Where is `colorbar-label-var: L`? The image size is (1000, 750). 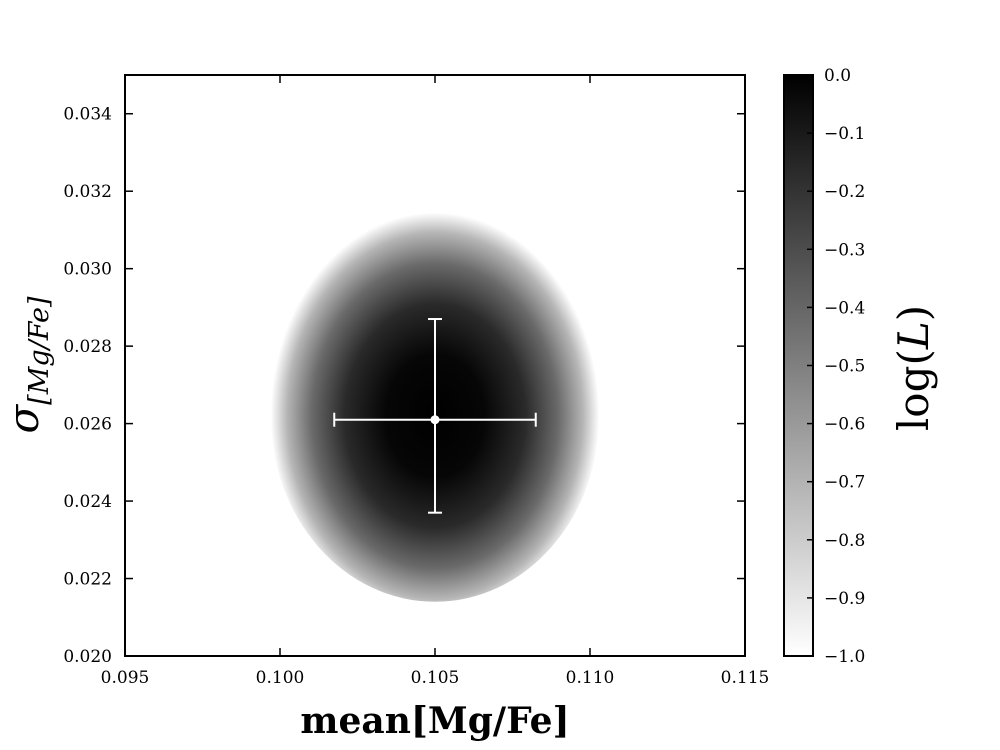 colorbar-label-var: L is located at coordinates (913, 335).